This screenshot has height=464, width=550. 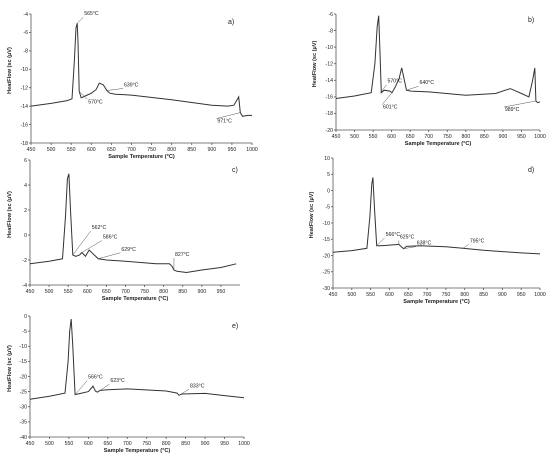 What do you see at coordinates (426, 83) in the screenshot?
I see `peak-annotation: 640°C` at bounding box center [426, 83].